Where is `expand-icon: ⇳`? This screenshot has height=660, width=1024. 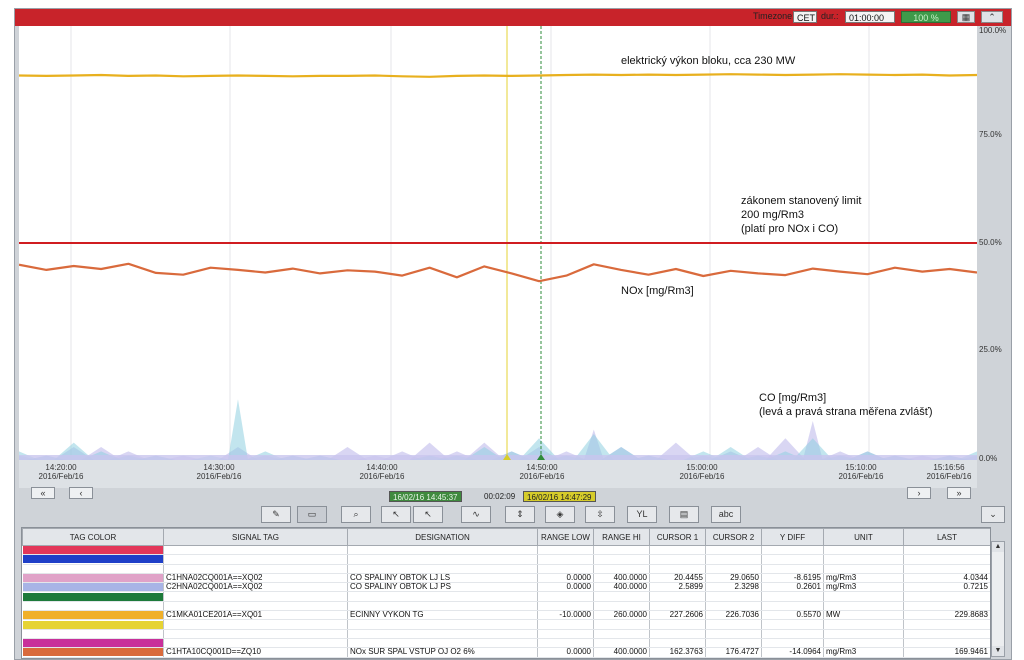
expand-icon: ⇳ is located at coordinates (600, 514).